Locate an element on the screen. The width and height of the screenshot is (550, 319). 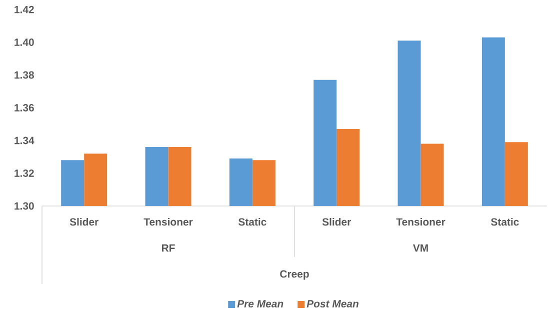
y-tick-label: 1.30 is located at coordinates (24, 206).